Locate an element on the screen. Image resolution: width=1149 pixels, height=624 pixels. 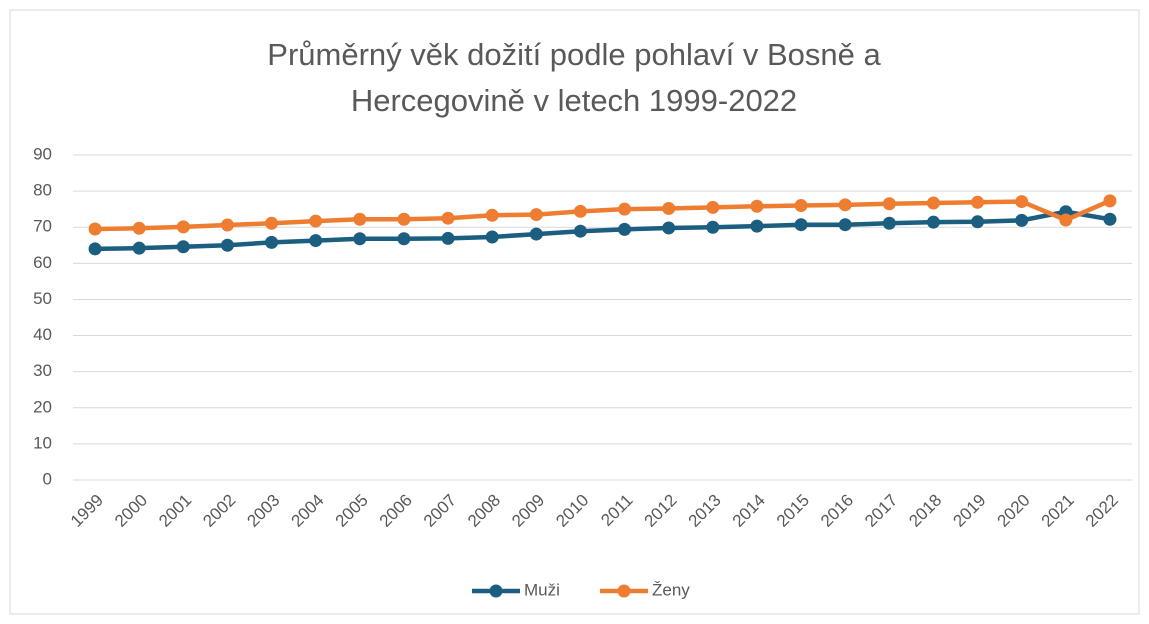
y-tick-label: 90 is located at coordinates (42, 153).